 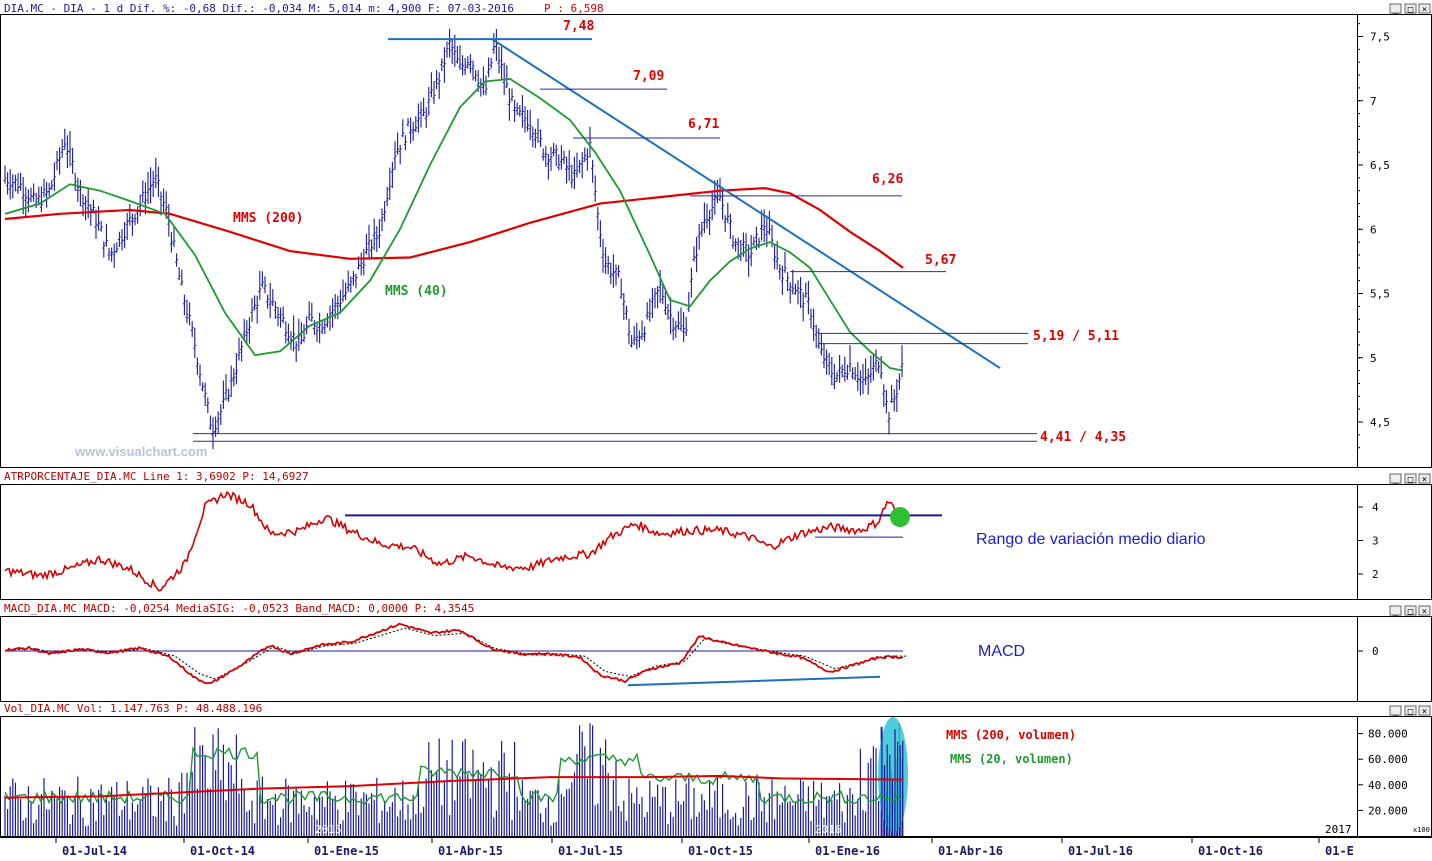 I want to click on atr-line, so click(x=454, y=541).